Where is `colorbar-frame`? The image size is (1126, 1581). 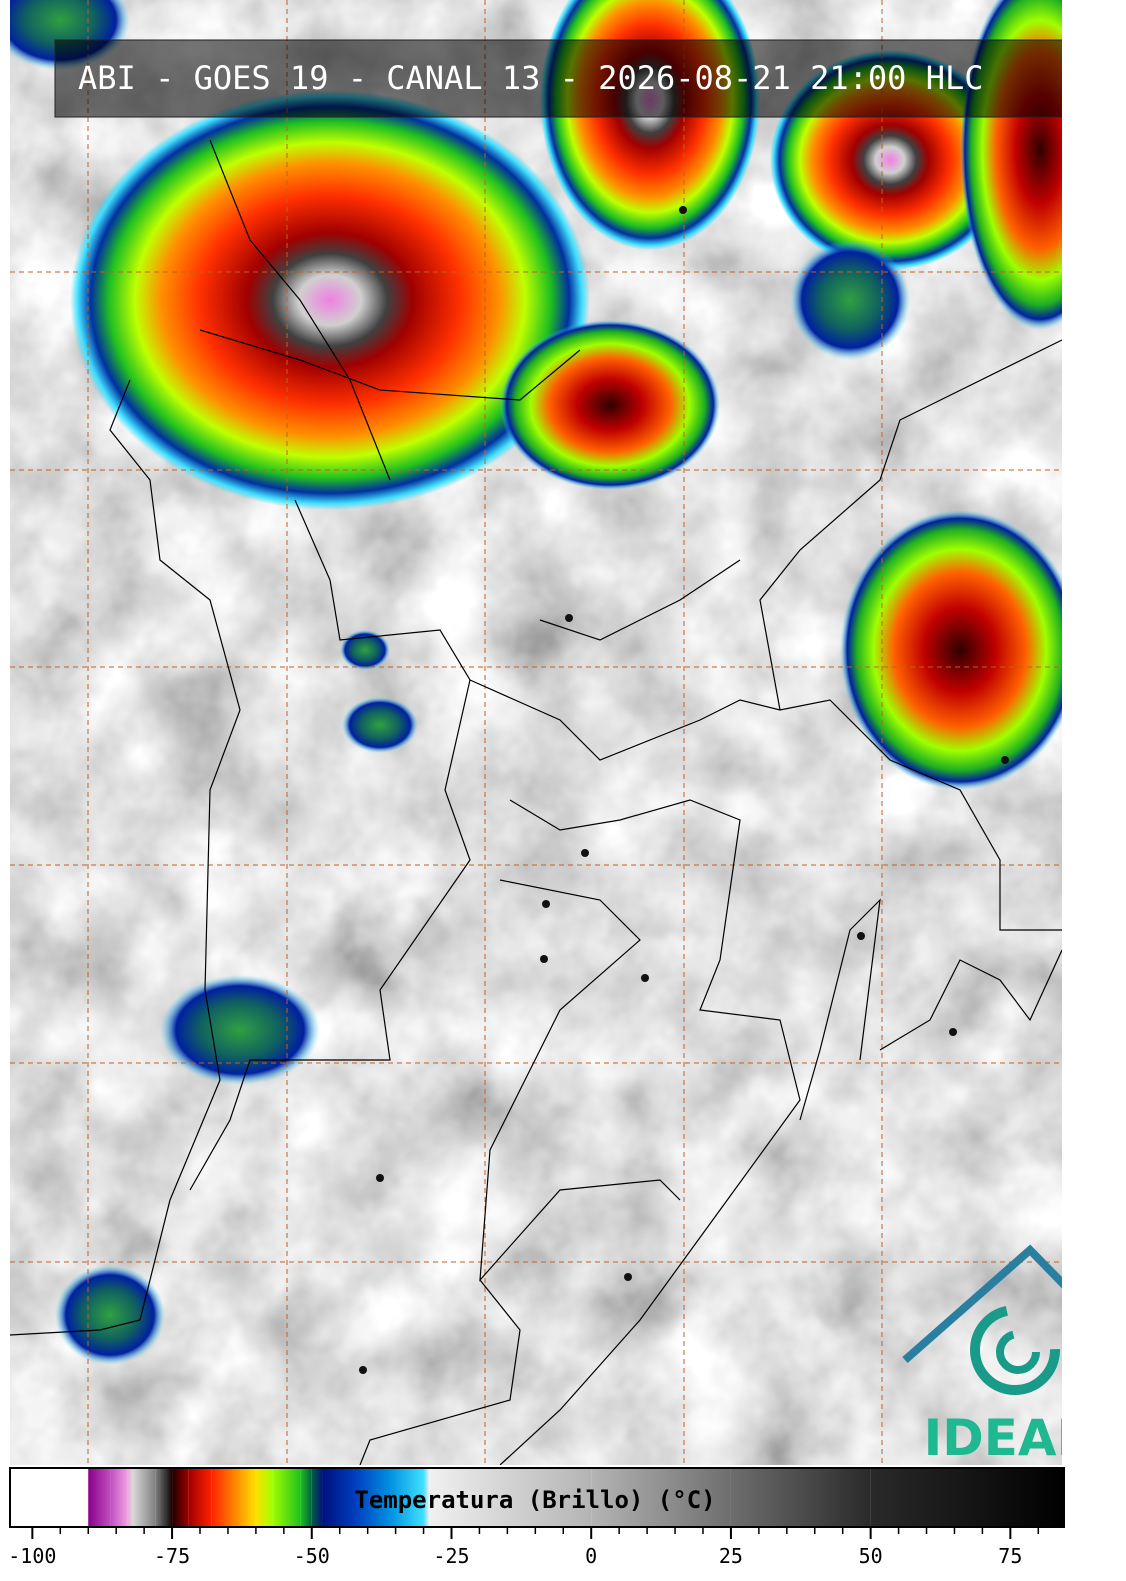
colorbar-frame is located at coordinates (537, 1497).